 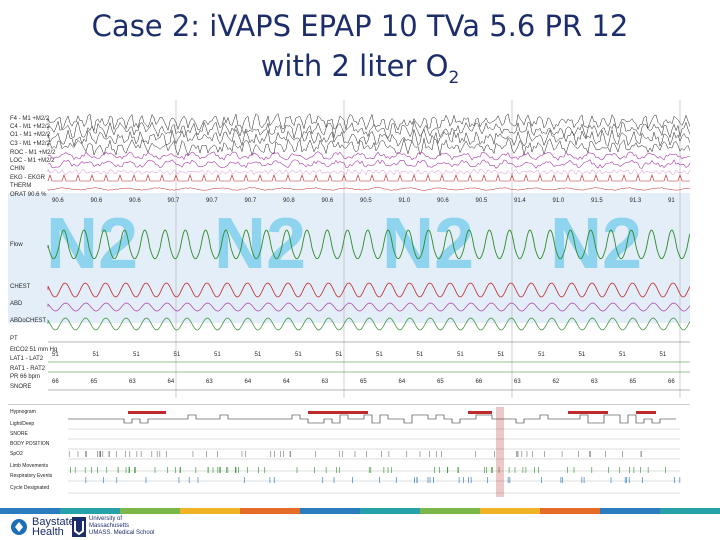 I want to click on channel-label-11: CHEST, so click(x=20, y=287).